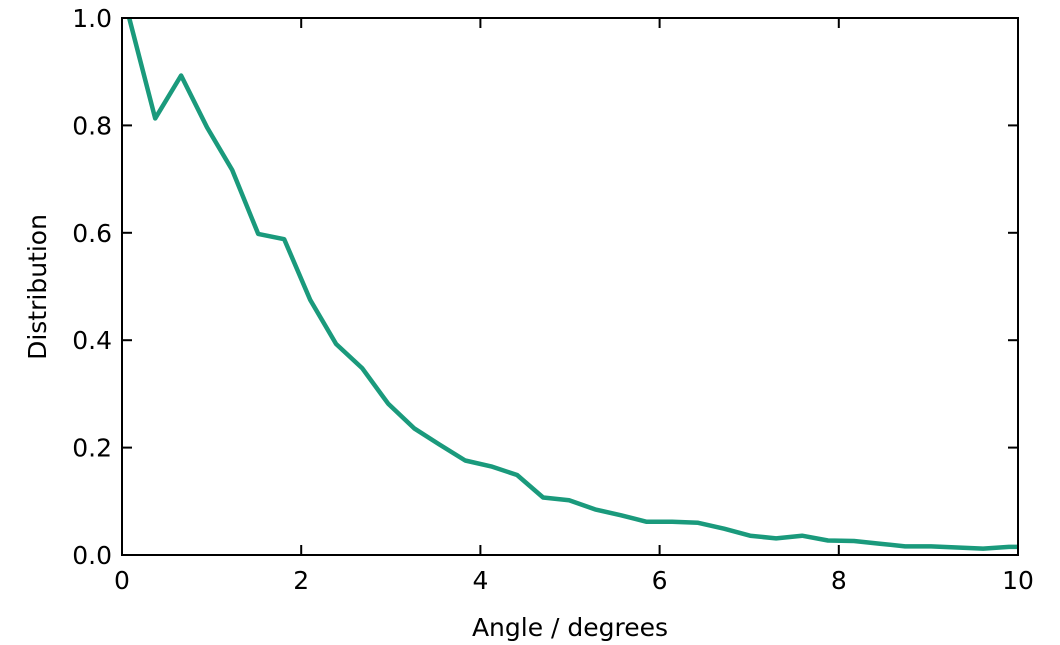  What do you see at coordinates (122, 580) in the screenshot?
I see `x-tick-label: 0` at bounding box center [122, 580].